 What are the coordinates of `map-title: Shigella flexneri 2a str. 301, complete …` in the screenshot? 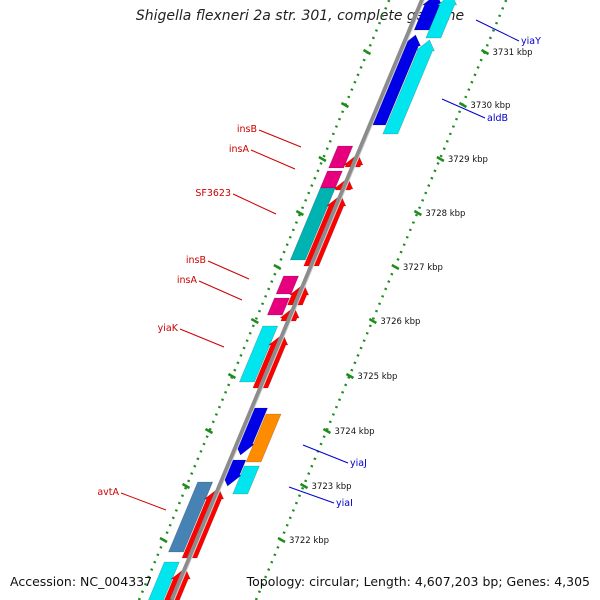 It's located at (300, 16).